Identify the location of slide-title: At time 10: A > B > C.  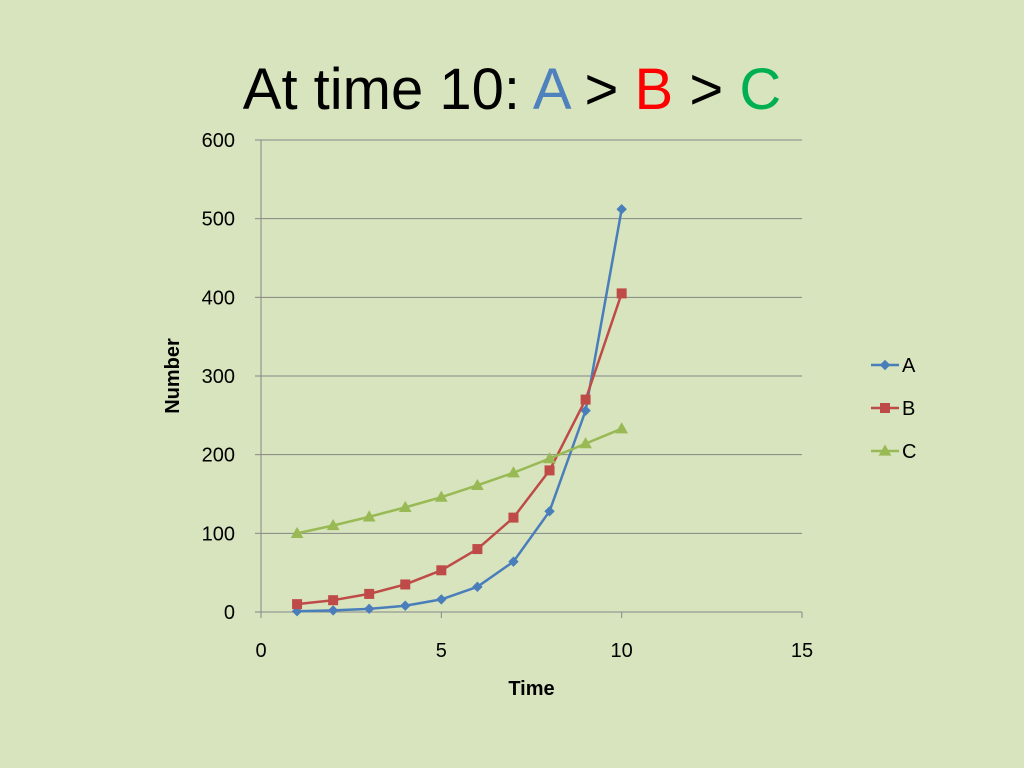
(512, 90).